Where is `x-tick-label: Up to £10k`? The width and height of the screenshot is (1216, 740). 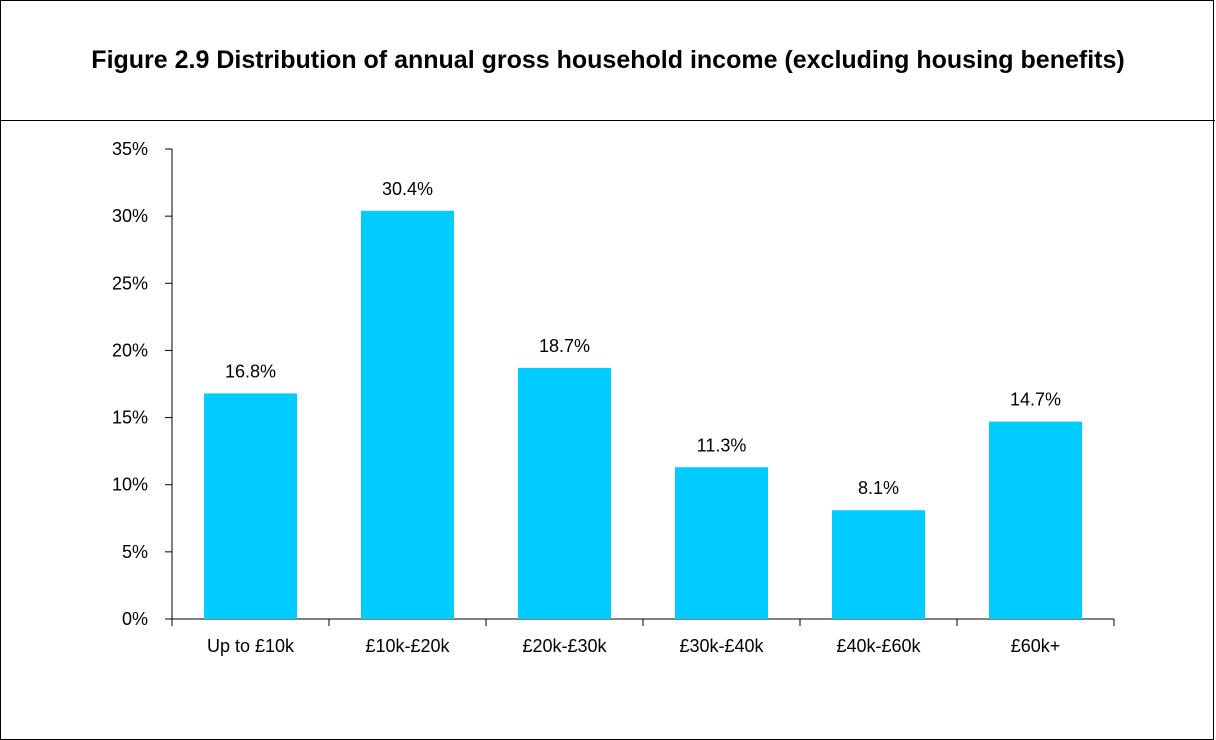 x-tick-label: Up to £10k is located at coordinates (251, 646).